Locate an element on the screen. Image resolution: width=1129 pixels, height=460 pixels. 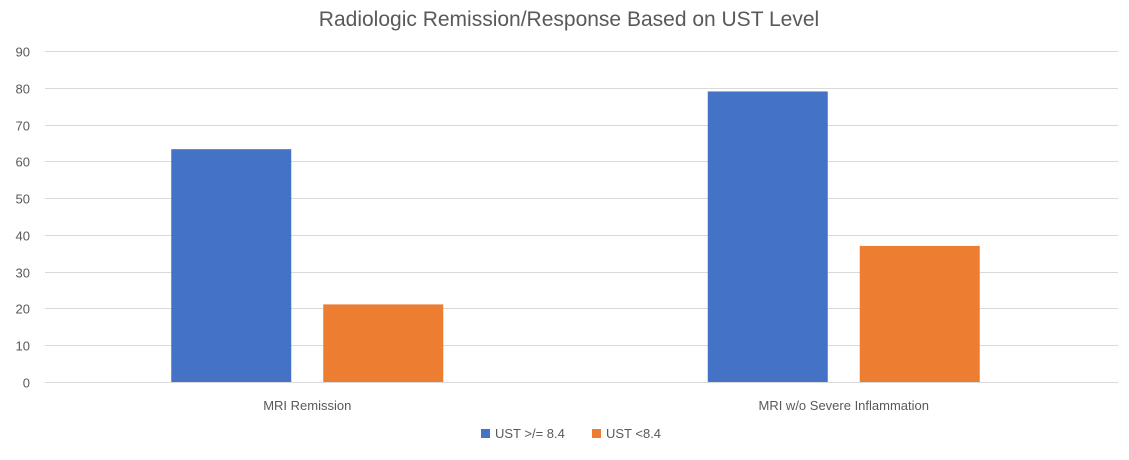
x-axis-categories: MRI Remission MRI w/o Severe Inflammation is located at coordinates (596, 405).